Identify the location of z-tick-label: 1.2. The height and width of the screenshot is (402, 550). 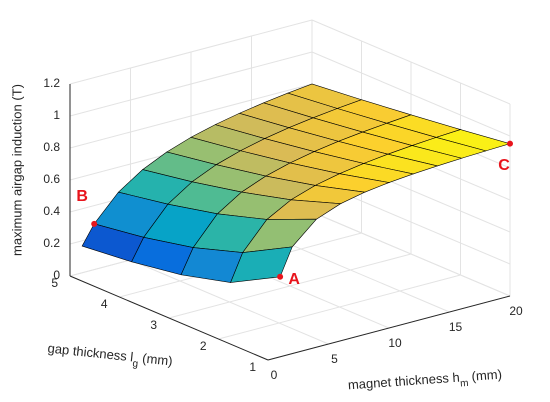
(51, 83).